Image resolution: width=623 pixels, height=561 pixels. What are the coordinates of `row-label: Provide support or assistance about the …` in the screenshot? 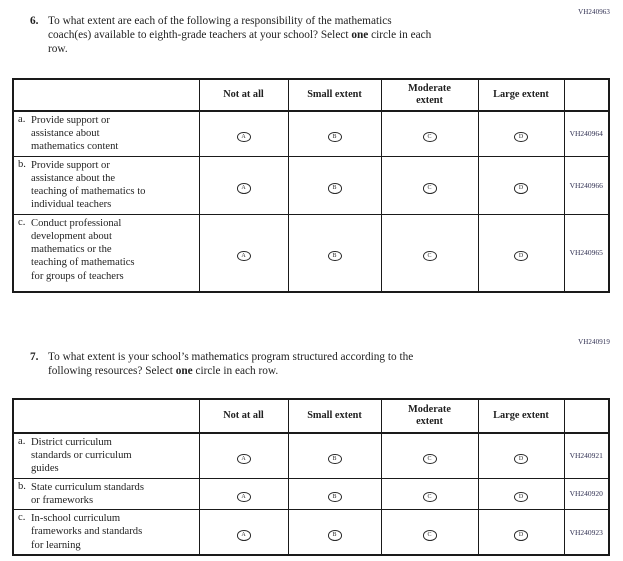 It's located at (88, 185).